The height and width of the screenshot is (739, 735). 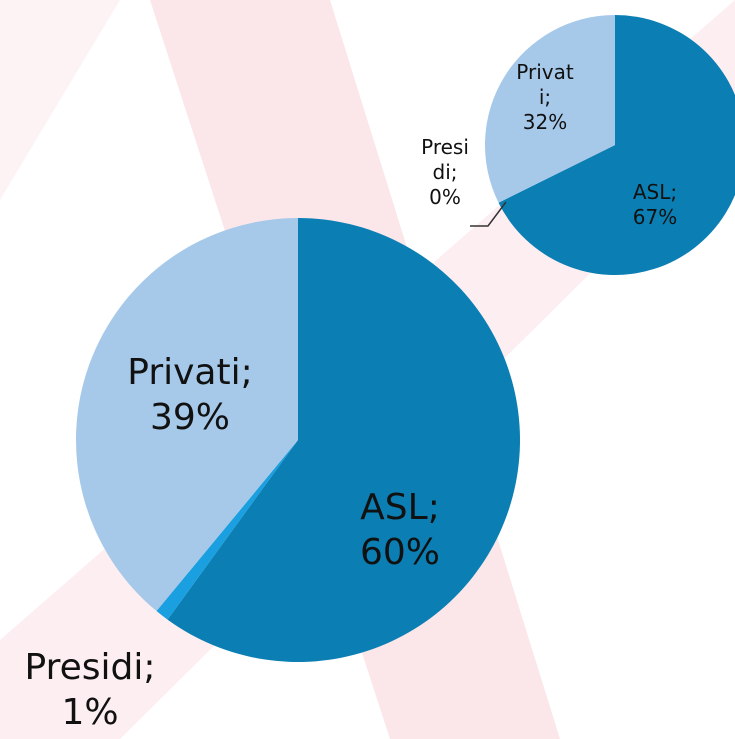 What do you see at coordinates (400, 530) in the screenshot?
I see `slice-label: ASL; 60%` at bounding box center [400, 530].